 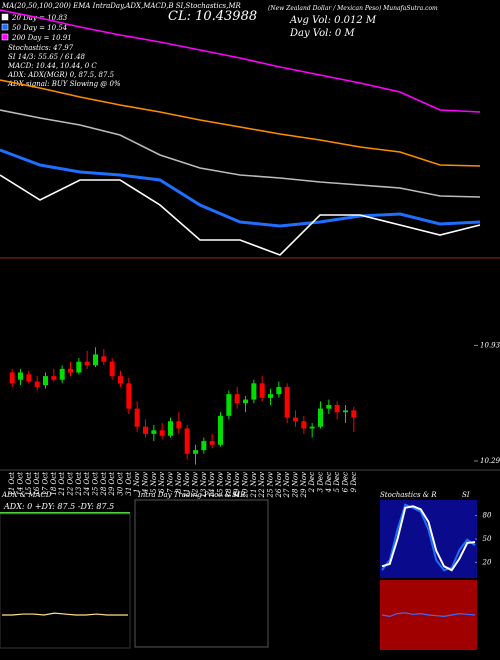 I want to click on x-tick-label: 6 Nov, so click(x=162, y=482).